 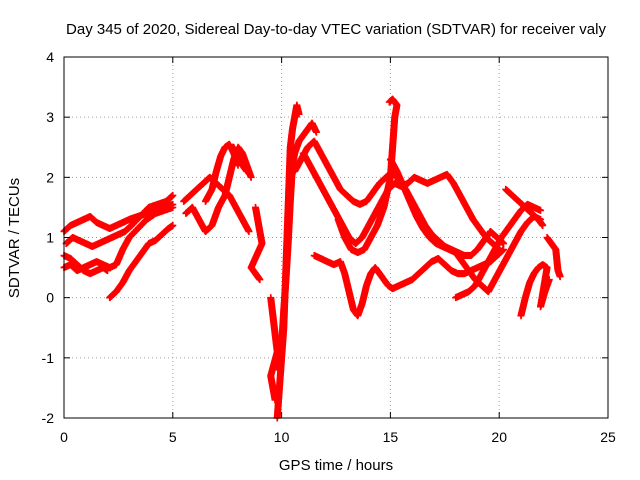 What do you see at coordinates (173, 437) in the screenshot?
I see `x-tick-label: 5` at bounding box center [173, 437].